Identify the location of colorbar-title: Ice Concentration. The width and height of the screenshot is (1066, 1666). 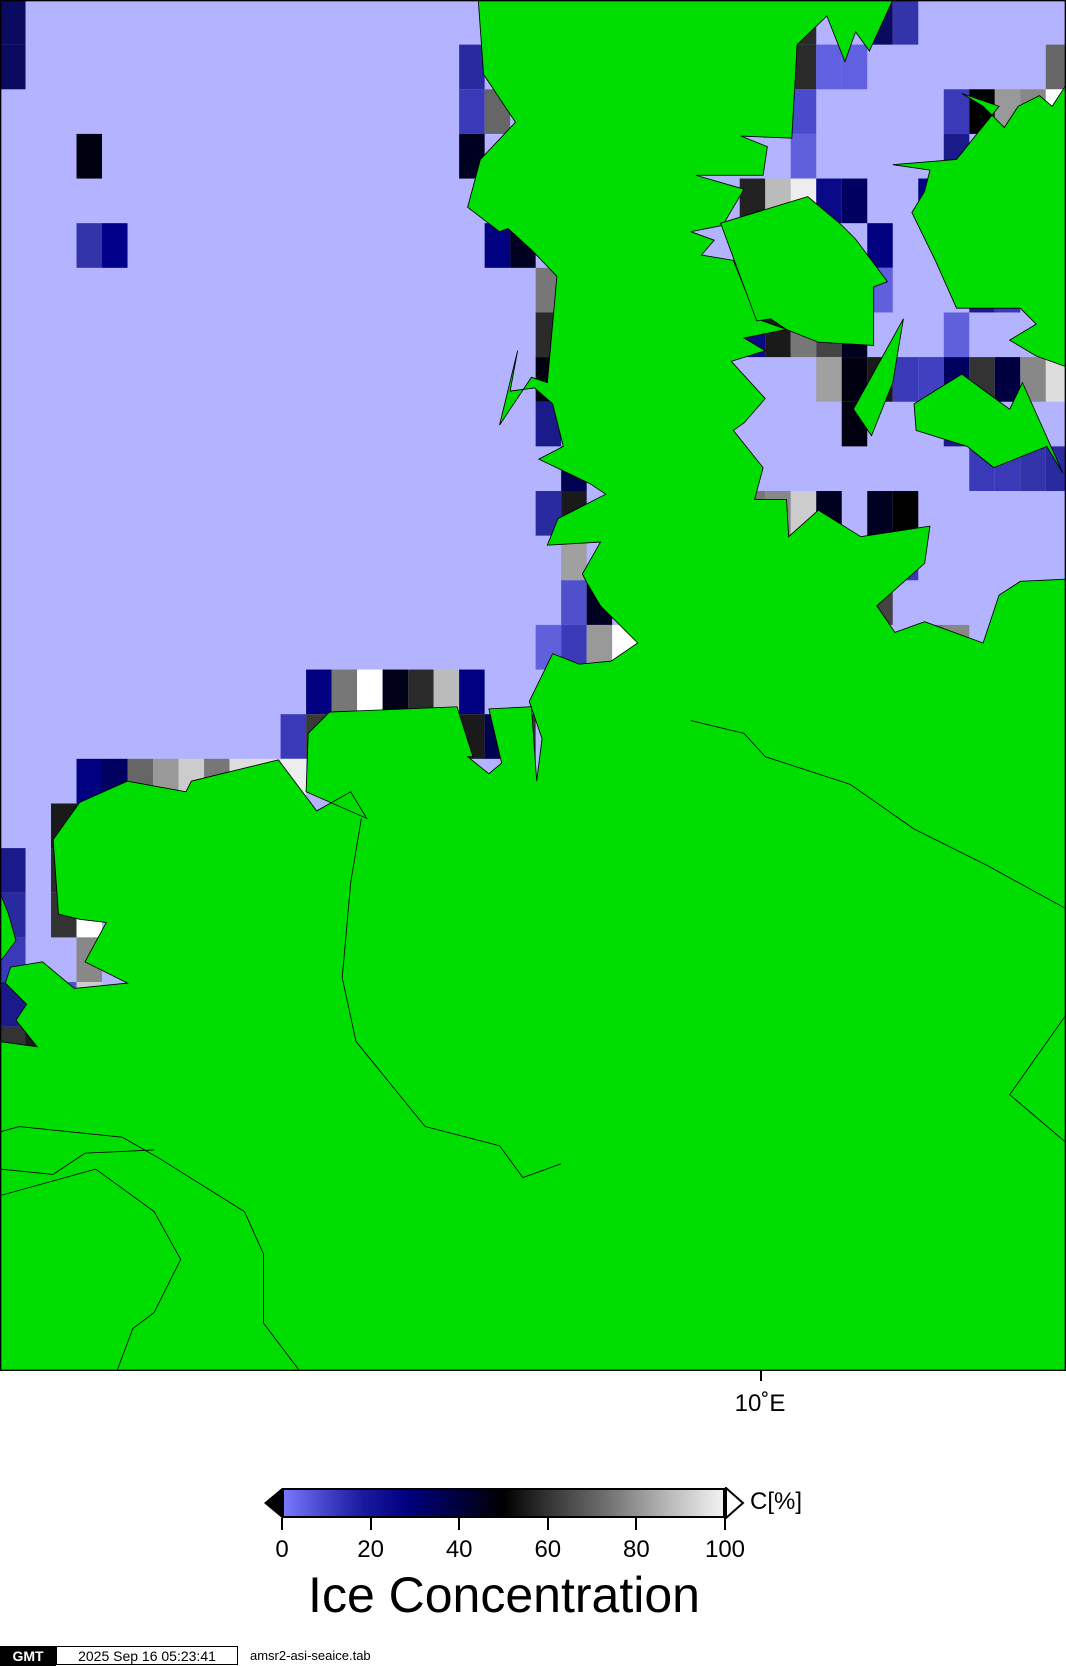
(504, 1595).